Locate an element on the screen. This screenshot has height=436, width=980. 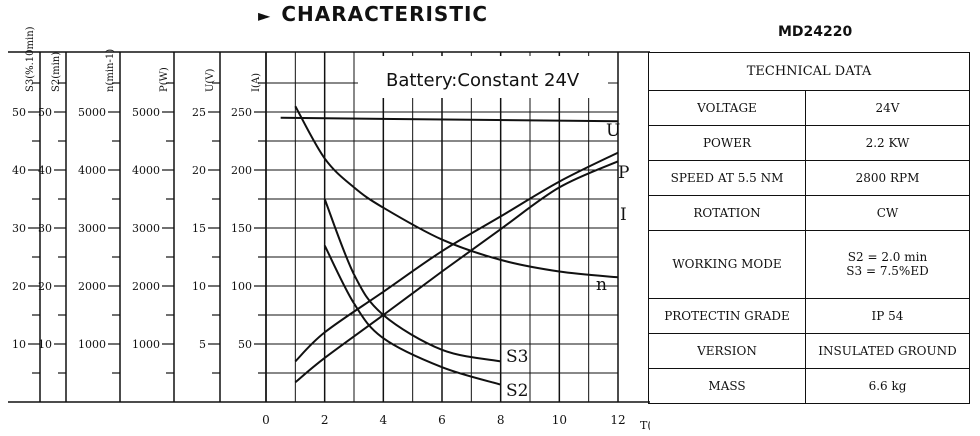
axis-label: U(V) is located at coordinates (210, 80).